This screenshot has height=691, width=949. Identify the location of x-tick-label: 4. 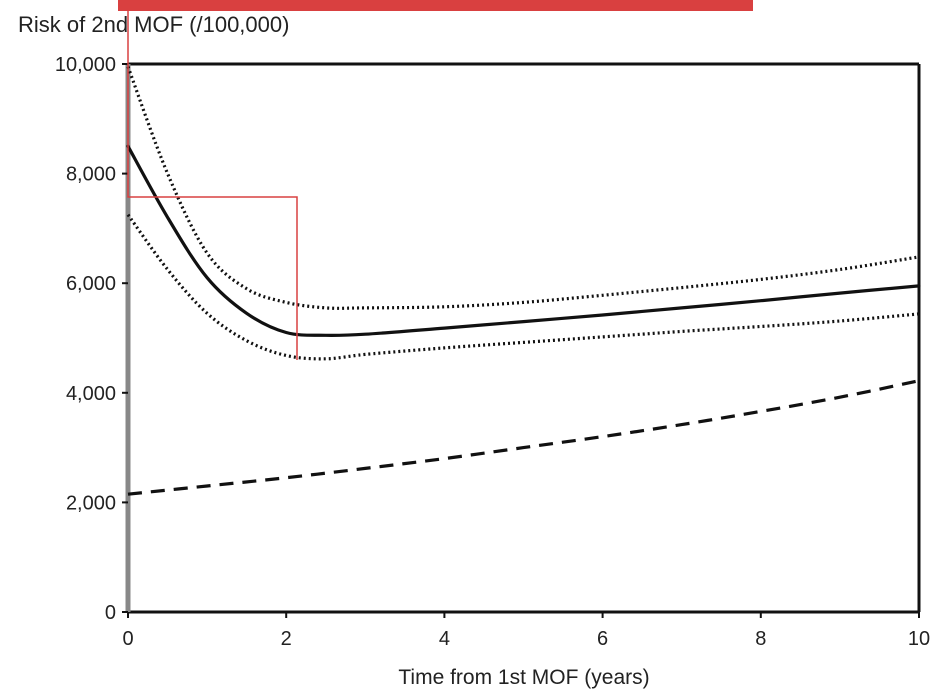
(444, 639).